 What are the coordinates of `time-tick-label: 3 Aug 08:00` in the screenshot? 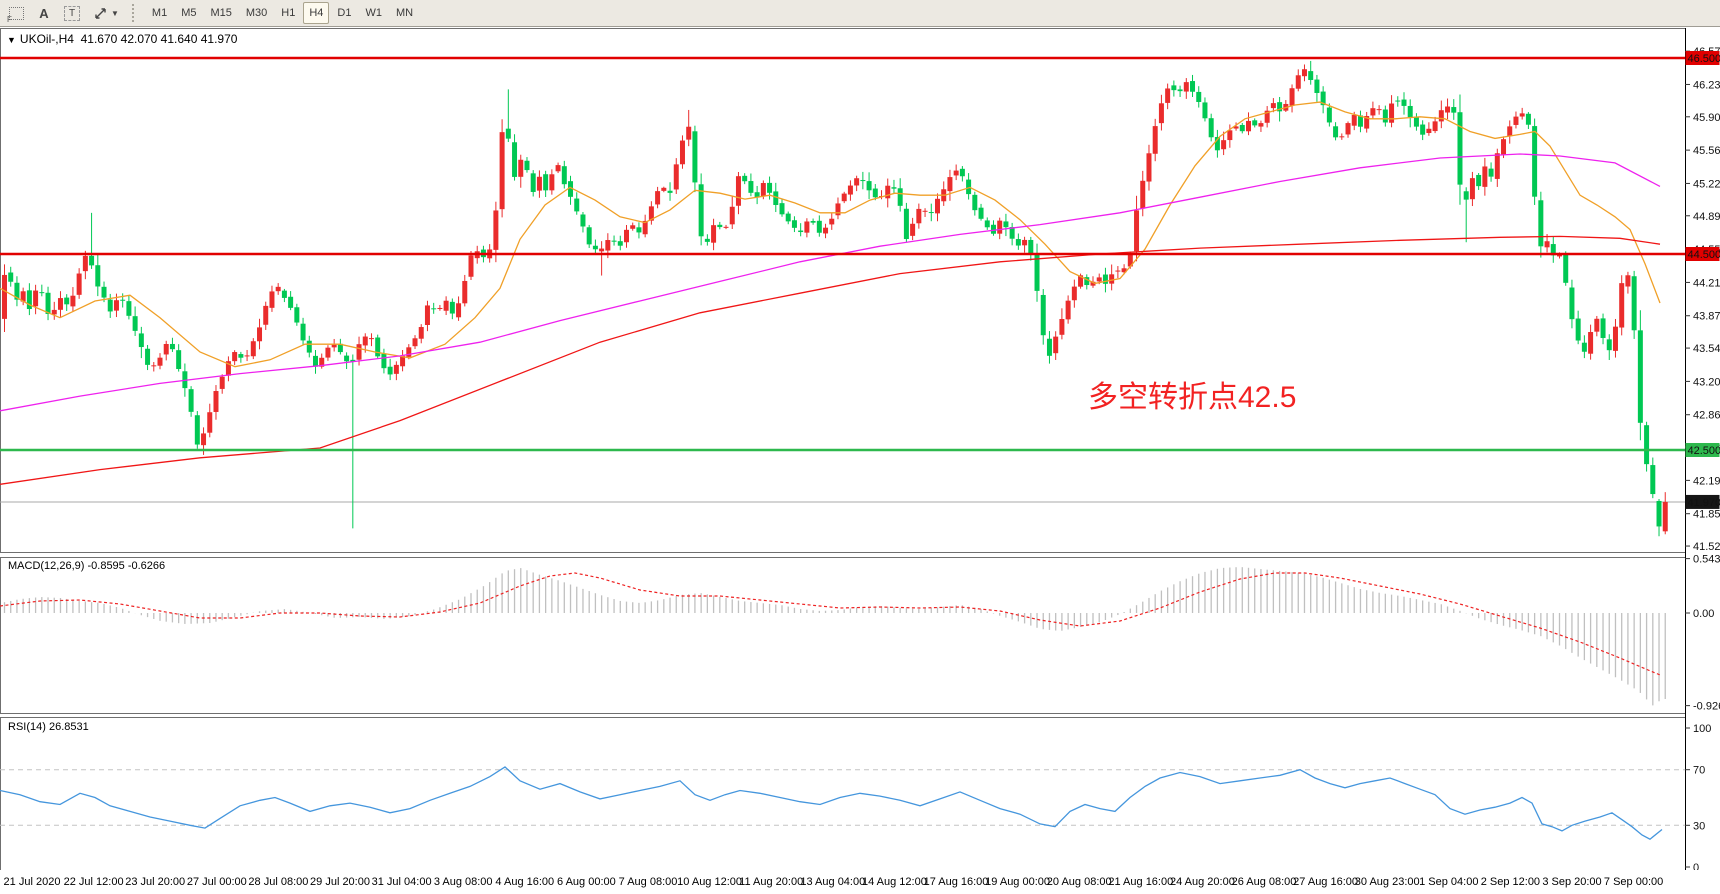 It's located at (463, 882).